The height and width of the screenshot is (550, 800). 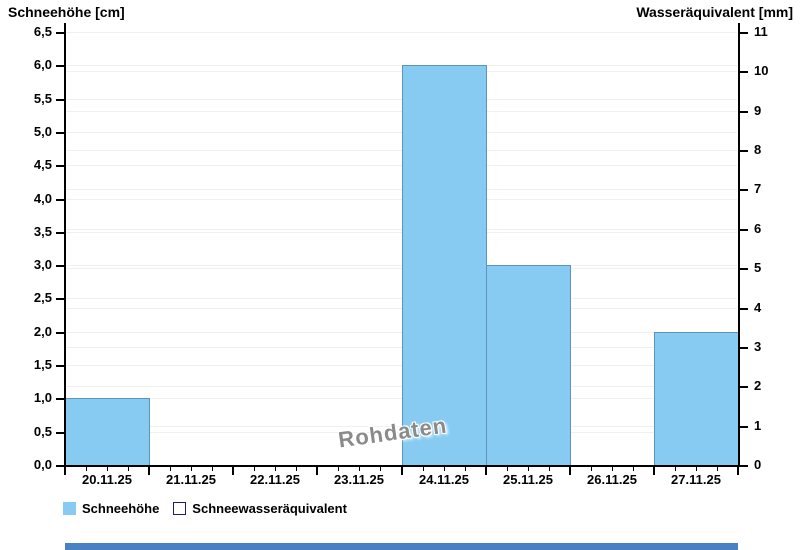 I want to click on y-axis-tick-label: 5,5, so click(x=42, y=98).